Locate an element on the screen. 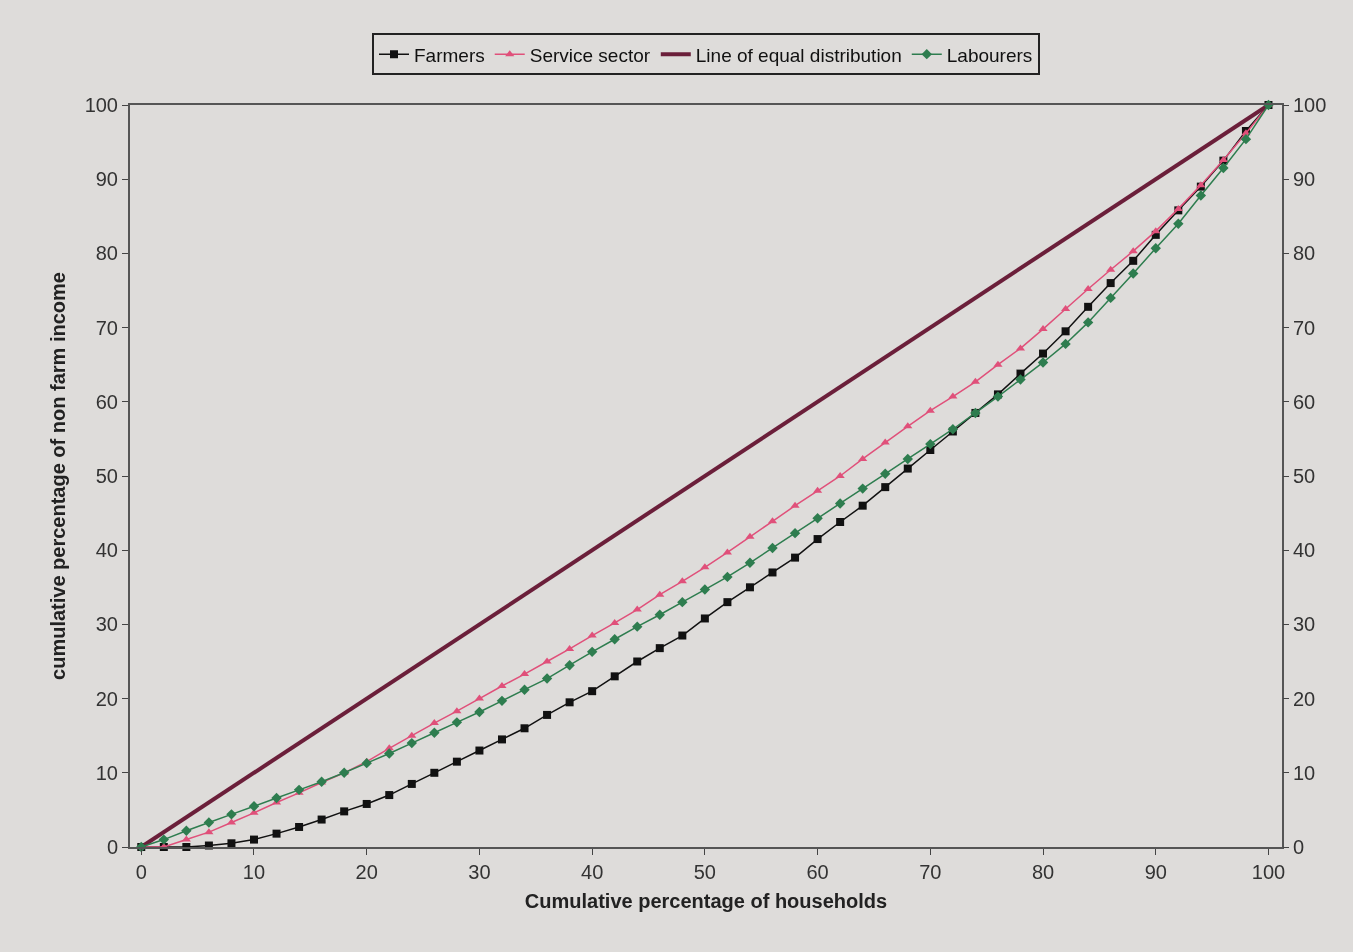 Image resolution: width=1353 pixels, height=952 pixels. x-tick-label: 70 is located at coordinates (930, 872).